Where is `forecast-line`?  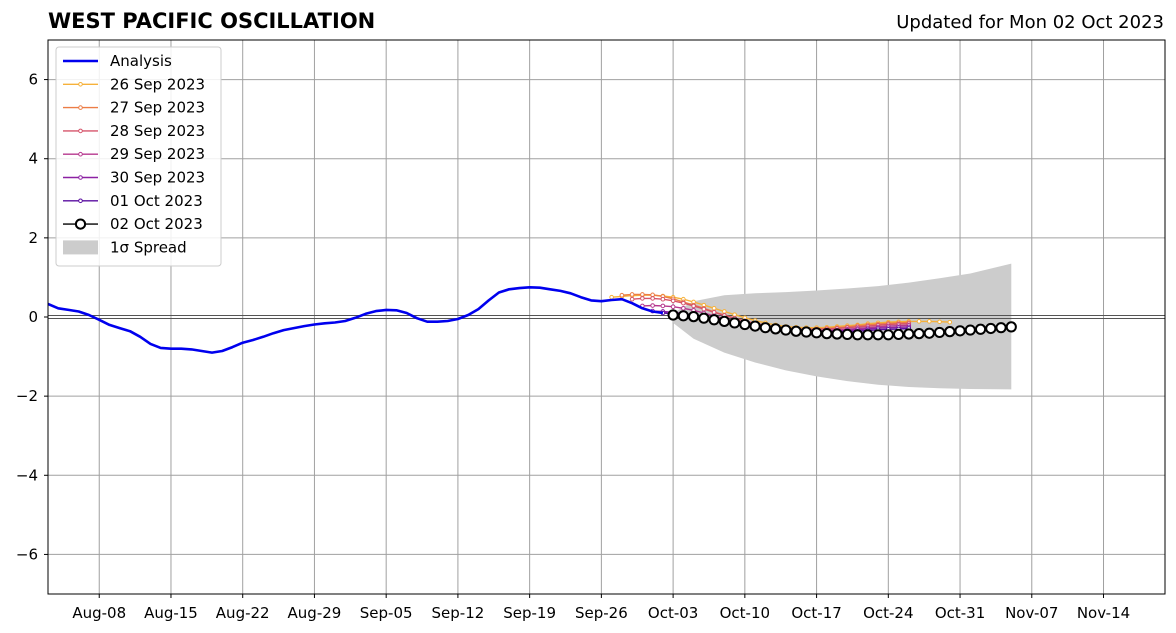
forecast-line is located at coordinates (780, 311).